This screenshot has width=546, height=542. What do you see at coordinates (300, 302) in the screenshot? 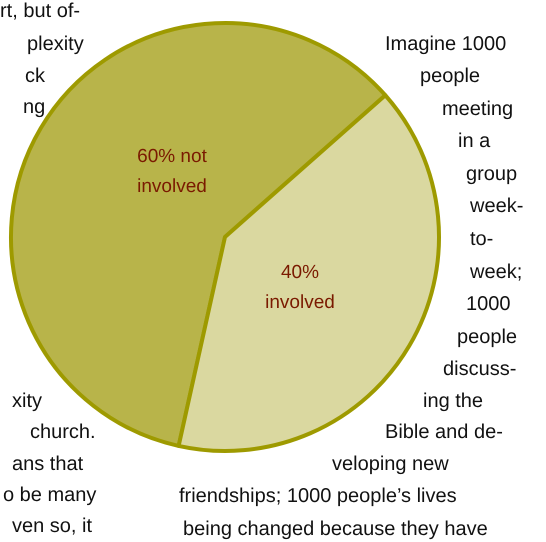
I see `slice-label: involved` at bounding box center [300, 302].